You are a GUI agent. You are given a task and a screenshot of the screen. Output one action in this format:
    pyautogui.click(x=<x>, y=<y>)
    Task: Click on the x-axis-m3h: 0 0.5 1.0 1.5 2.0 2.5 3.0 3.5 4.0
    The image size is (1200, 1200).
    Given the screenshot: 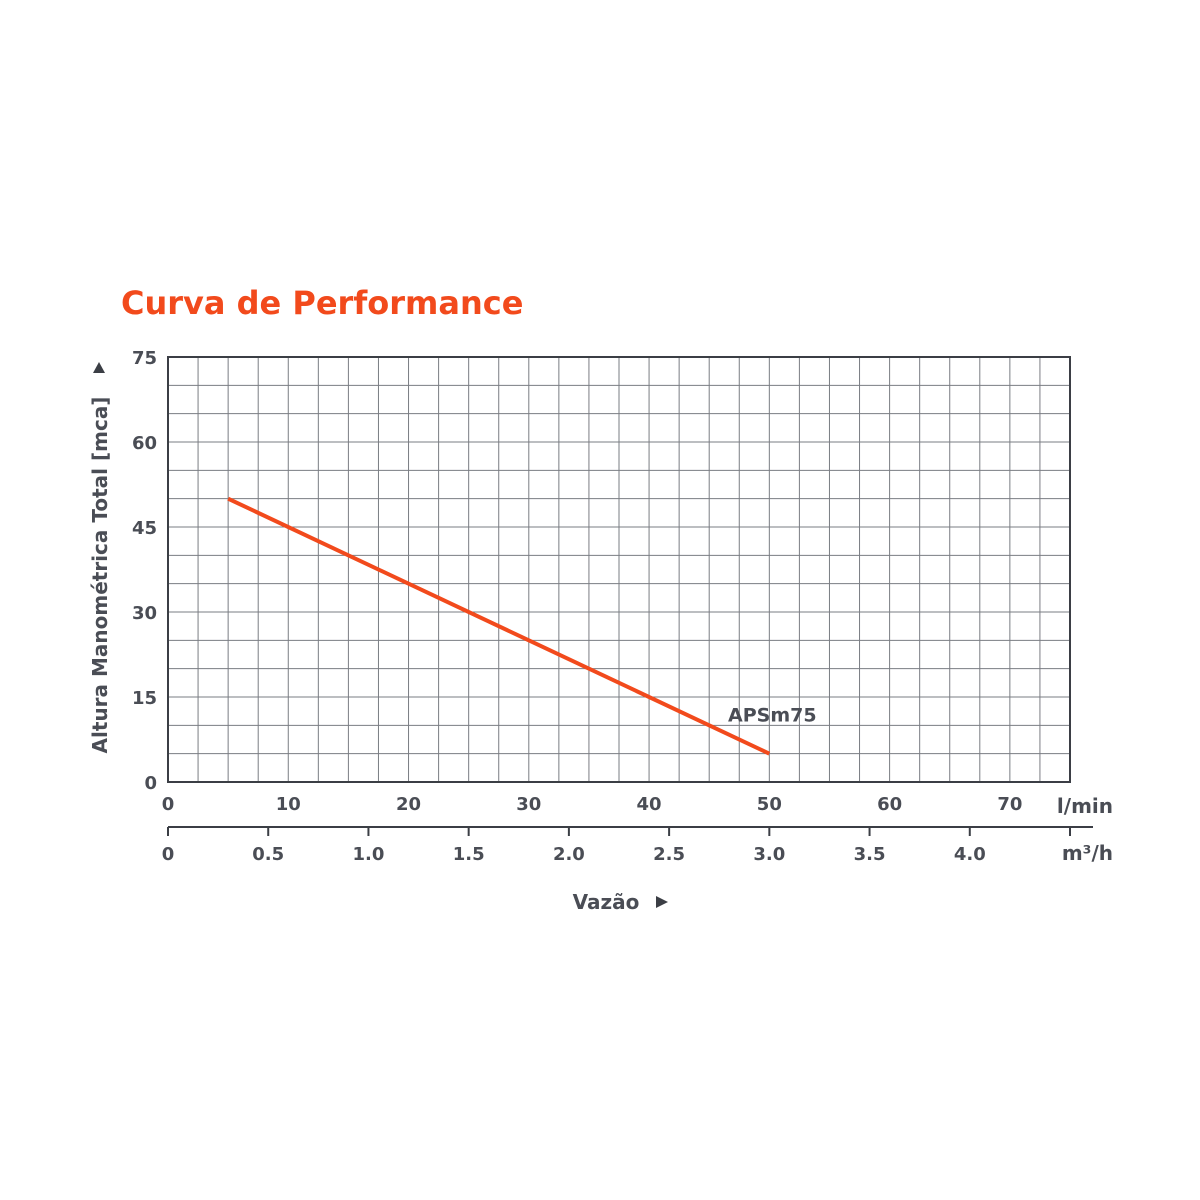 What is the action you would take?
    pyautogui.click(x=627, y=845)
    